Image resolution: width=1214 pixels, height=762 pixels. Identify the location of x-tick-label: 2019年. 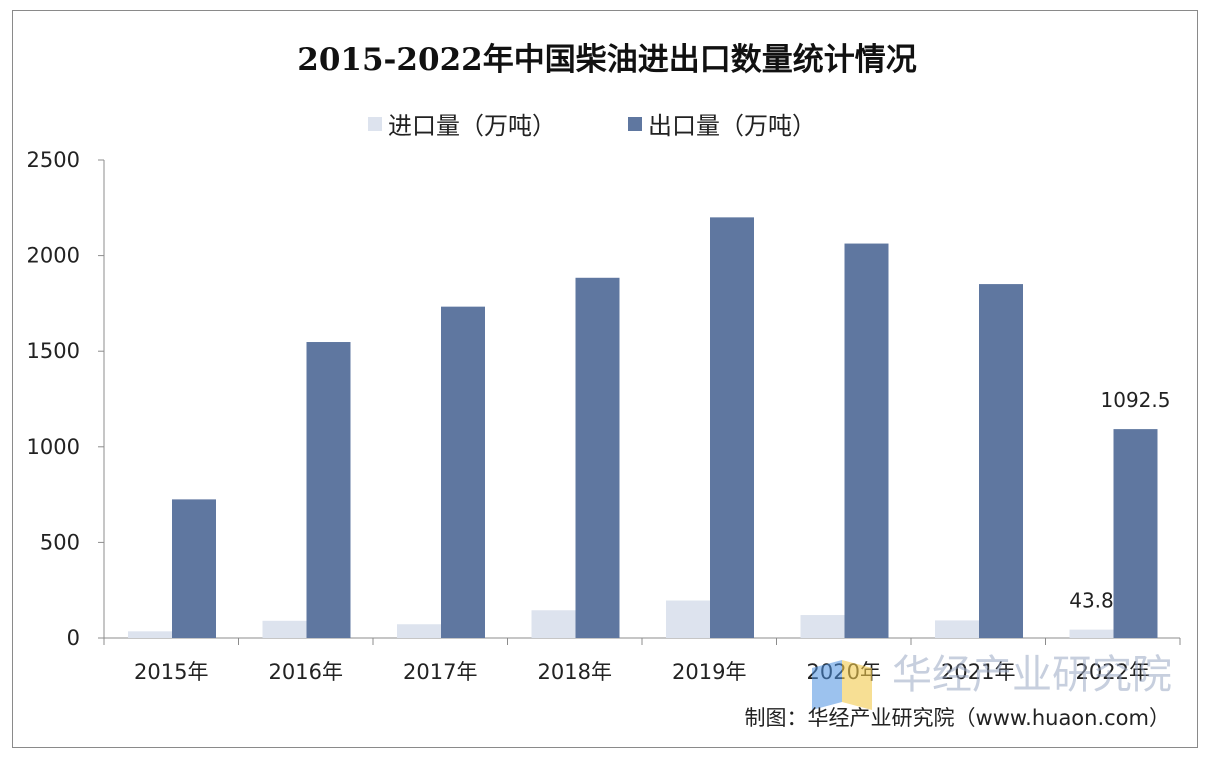
(709, 672).